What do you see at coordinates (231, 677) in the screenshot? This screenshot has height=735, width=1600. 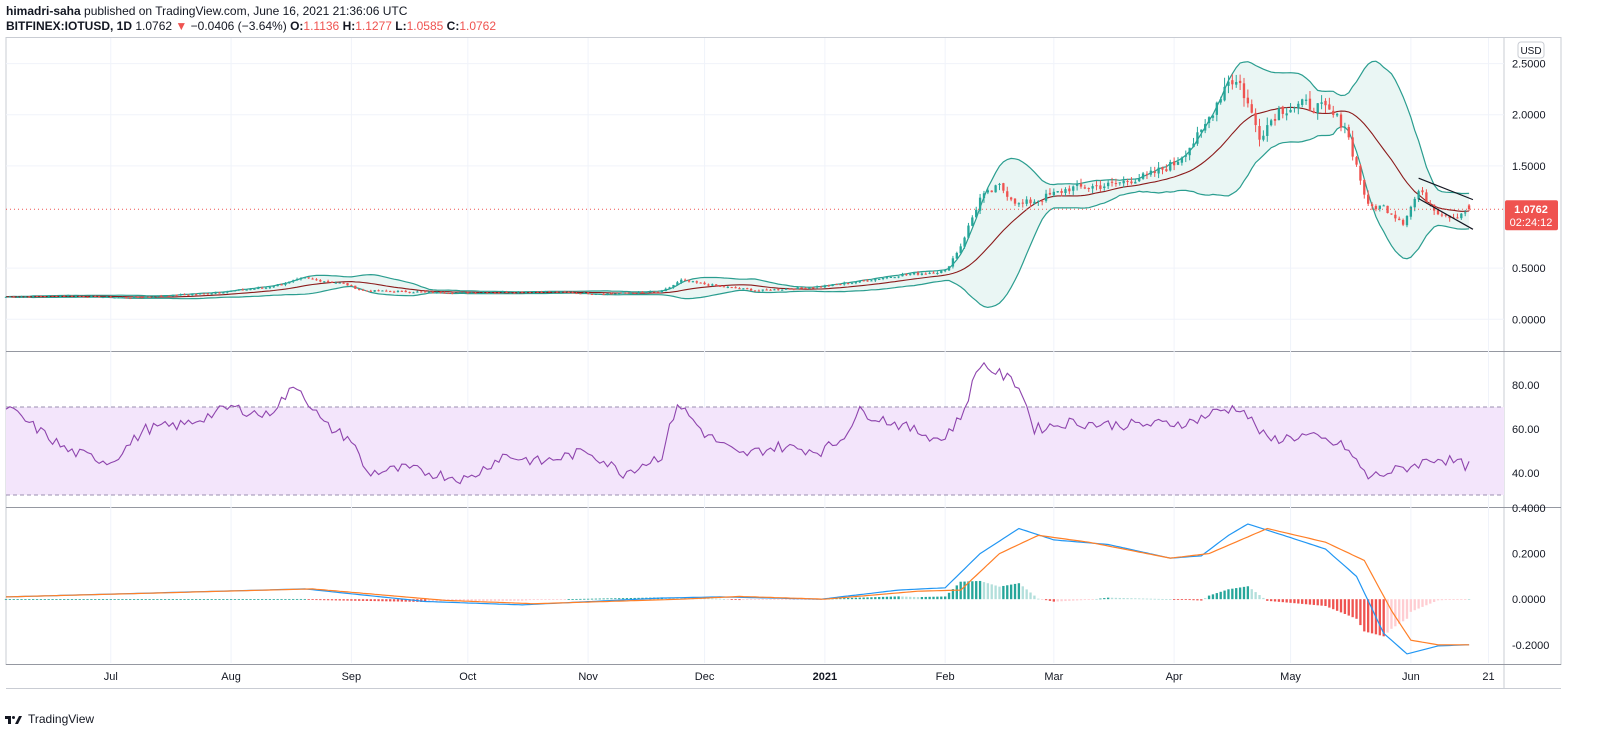 I see `time-tick-label-2: Aug` at bounding box center [231, 677].